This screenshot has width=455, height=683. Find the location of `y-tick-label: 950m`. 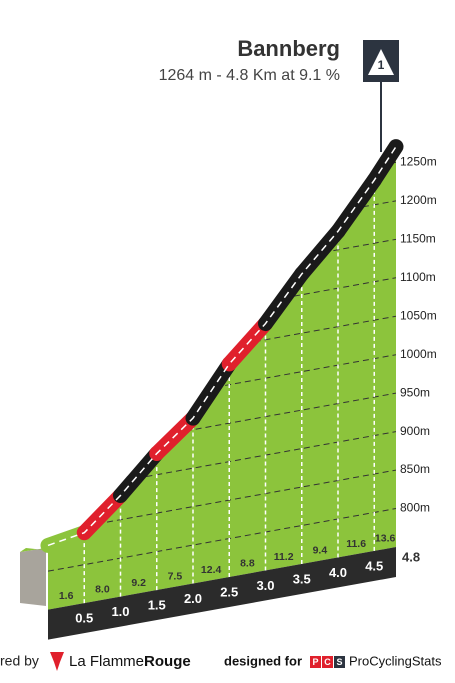

y-tick-label: 950m is located at coordinates (415, 392).